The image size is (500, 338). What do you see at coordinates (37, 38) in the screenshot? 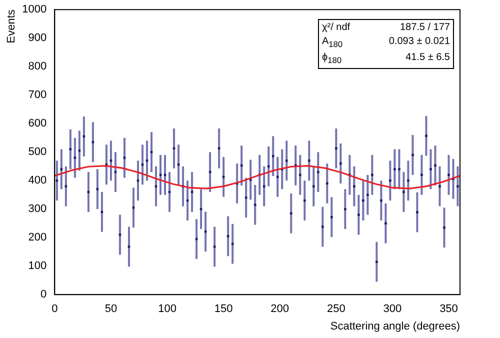
I see `y-tick-label: 900` at bounding box center [37, 38].